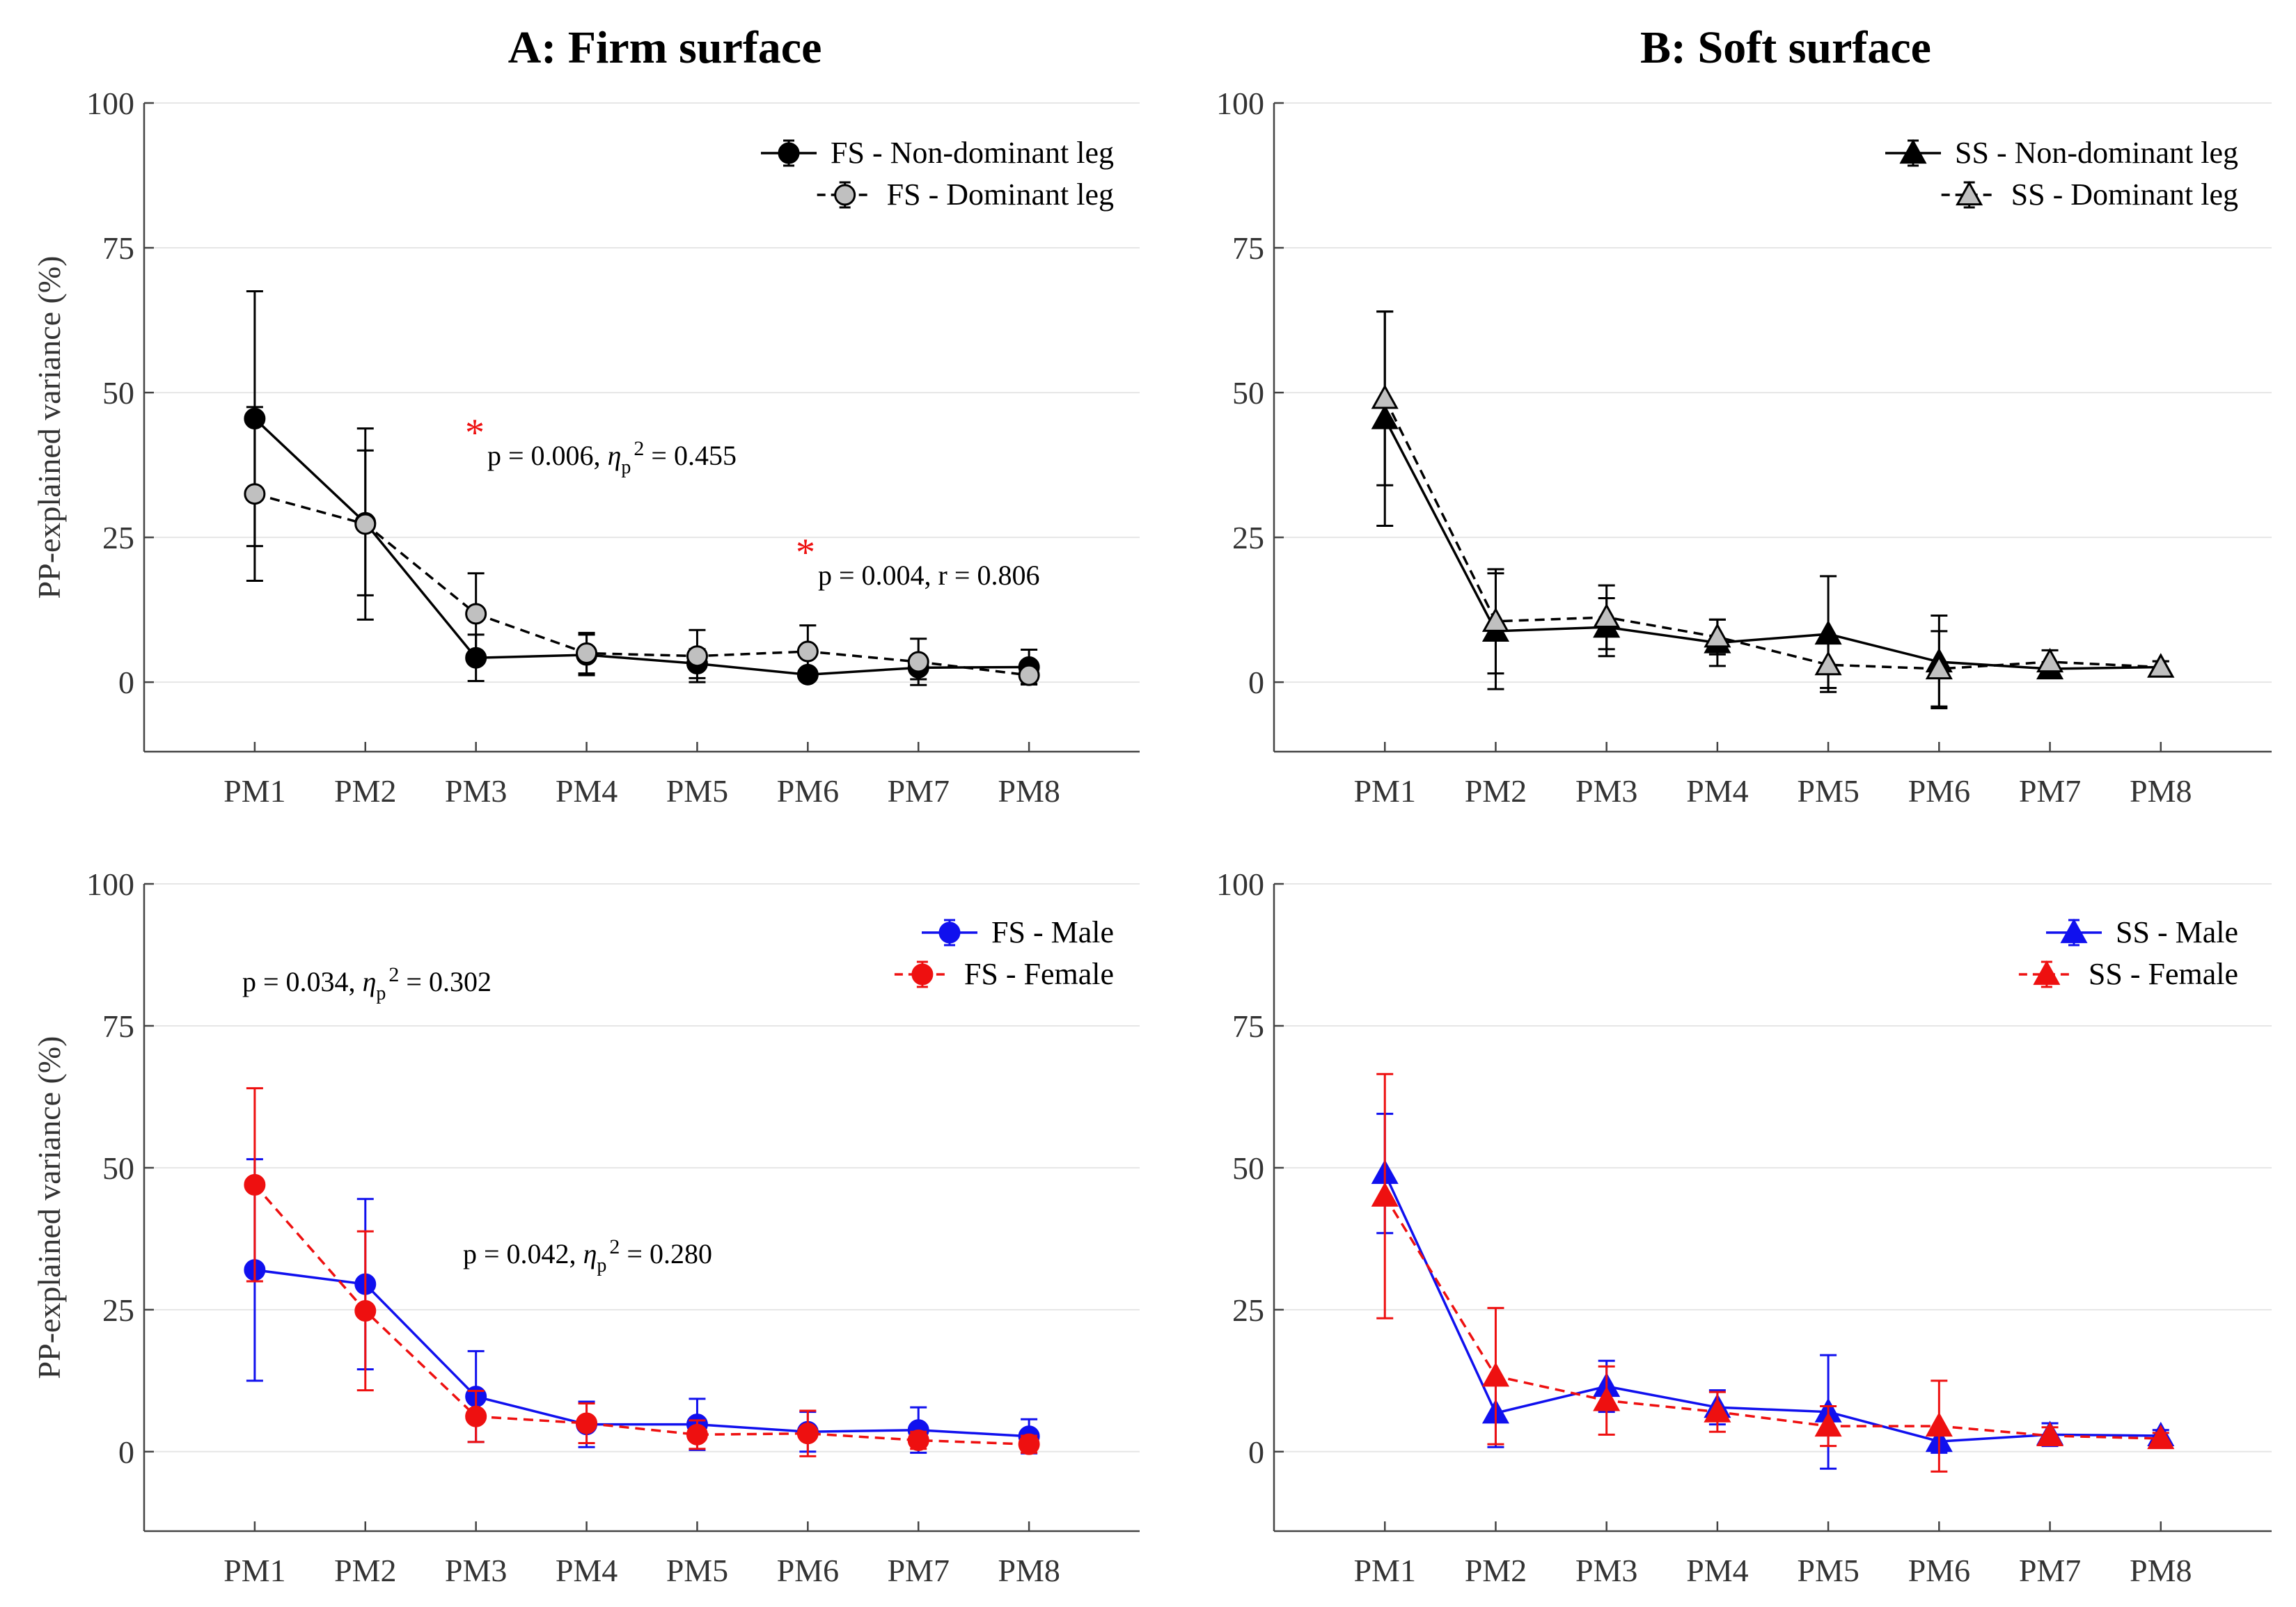 This screenshot has height=1607, width=2296. I want to click on series-FS - Dominant leg, so click(642, 546).